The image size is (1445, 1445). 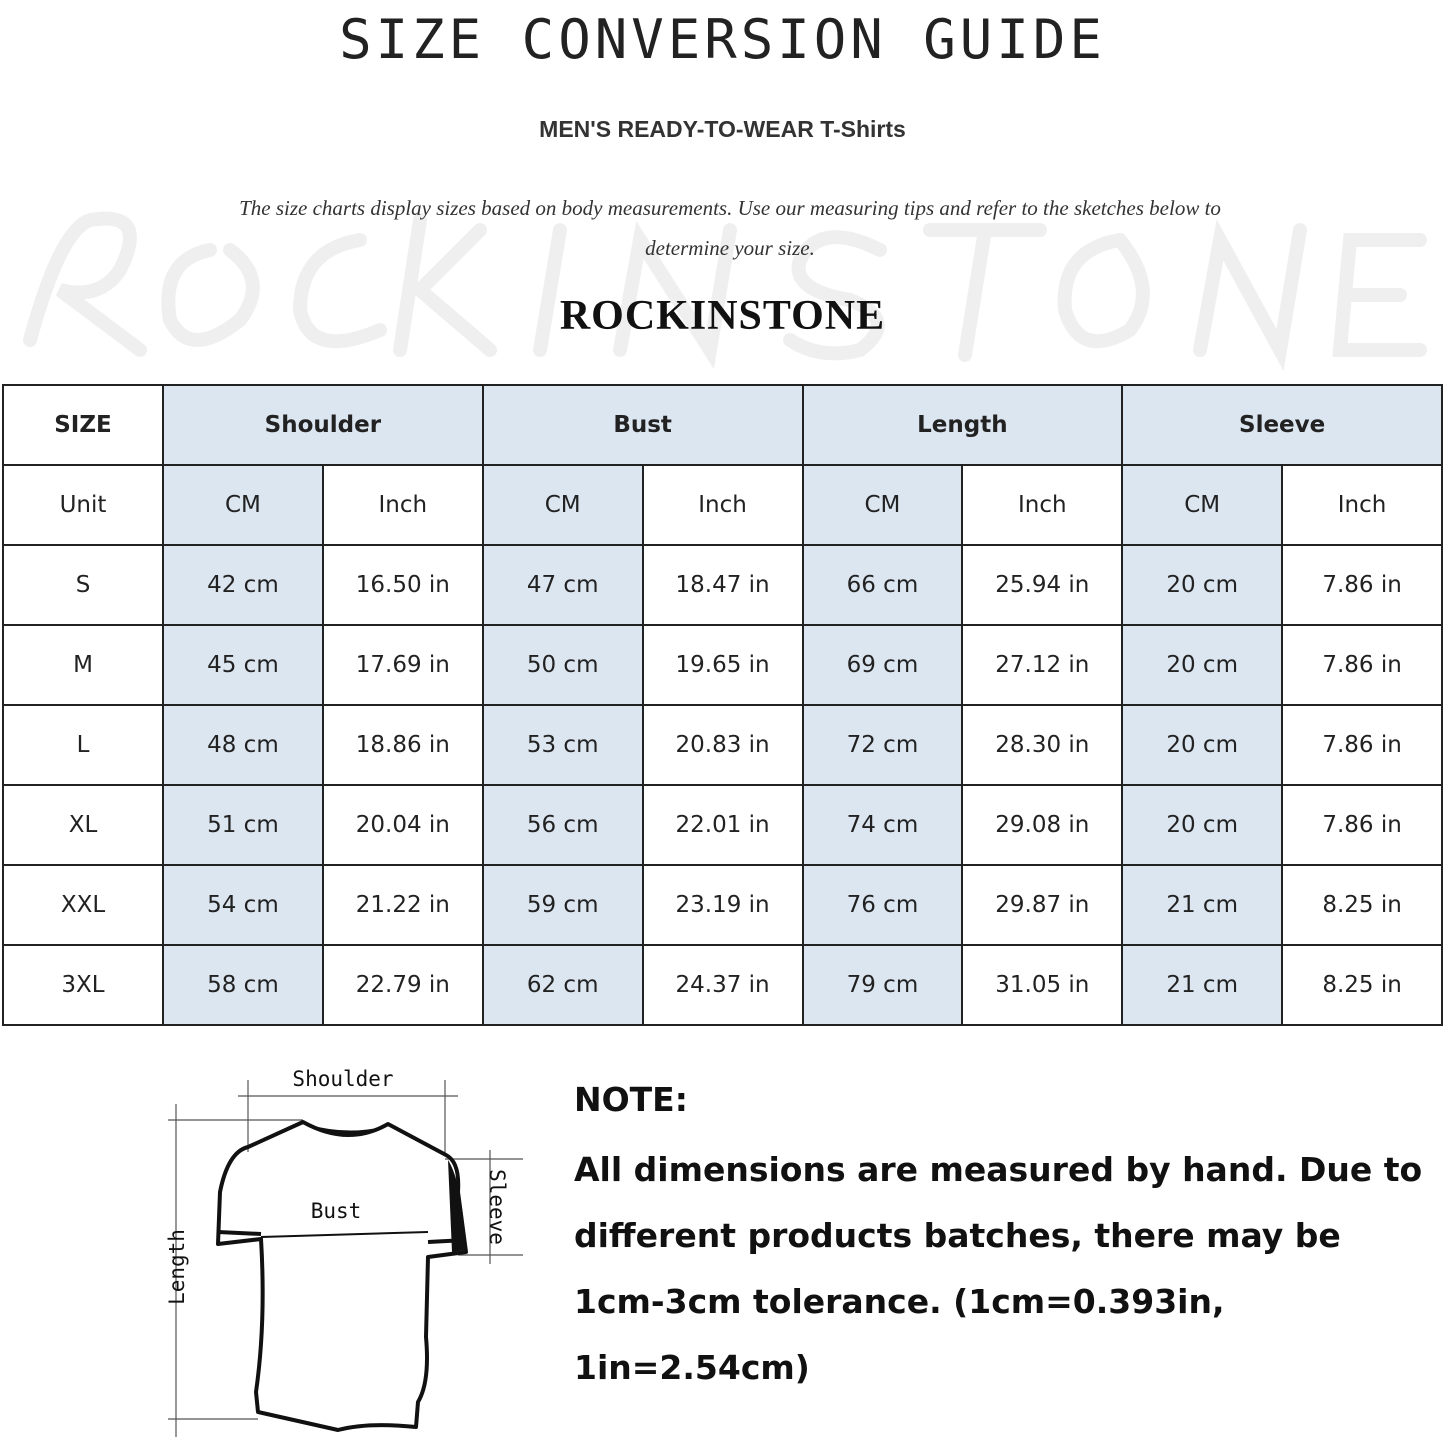 I want to click on unit-row: Unit CM Inch CM Inch CM Inch CM Inch, so click(x=722, y=505).